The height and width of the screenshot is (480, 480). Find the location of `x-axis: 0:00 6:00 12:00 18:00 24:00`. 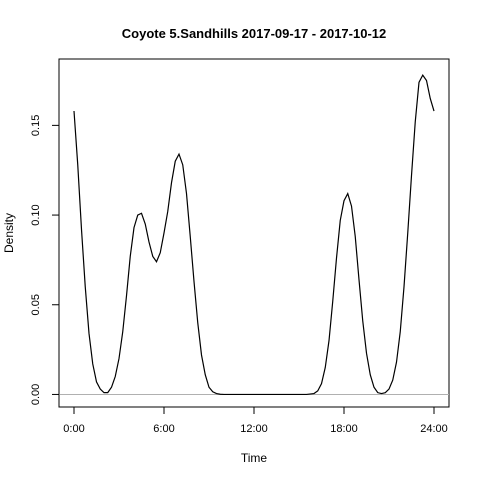

x-axis: 0:00 6:00 12:00 18:00 24:00 is located at coordinates (255, 420).